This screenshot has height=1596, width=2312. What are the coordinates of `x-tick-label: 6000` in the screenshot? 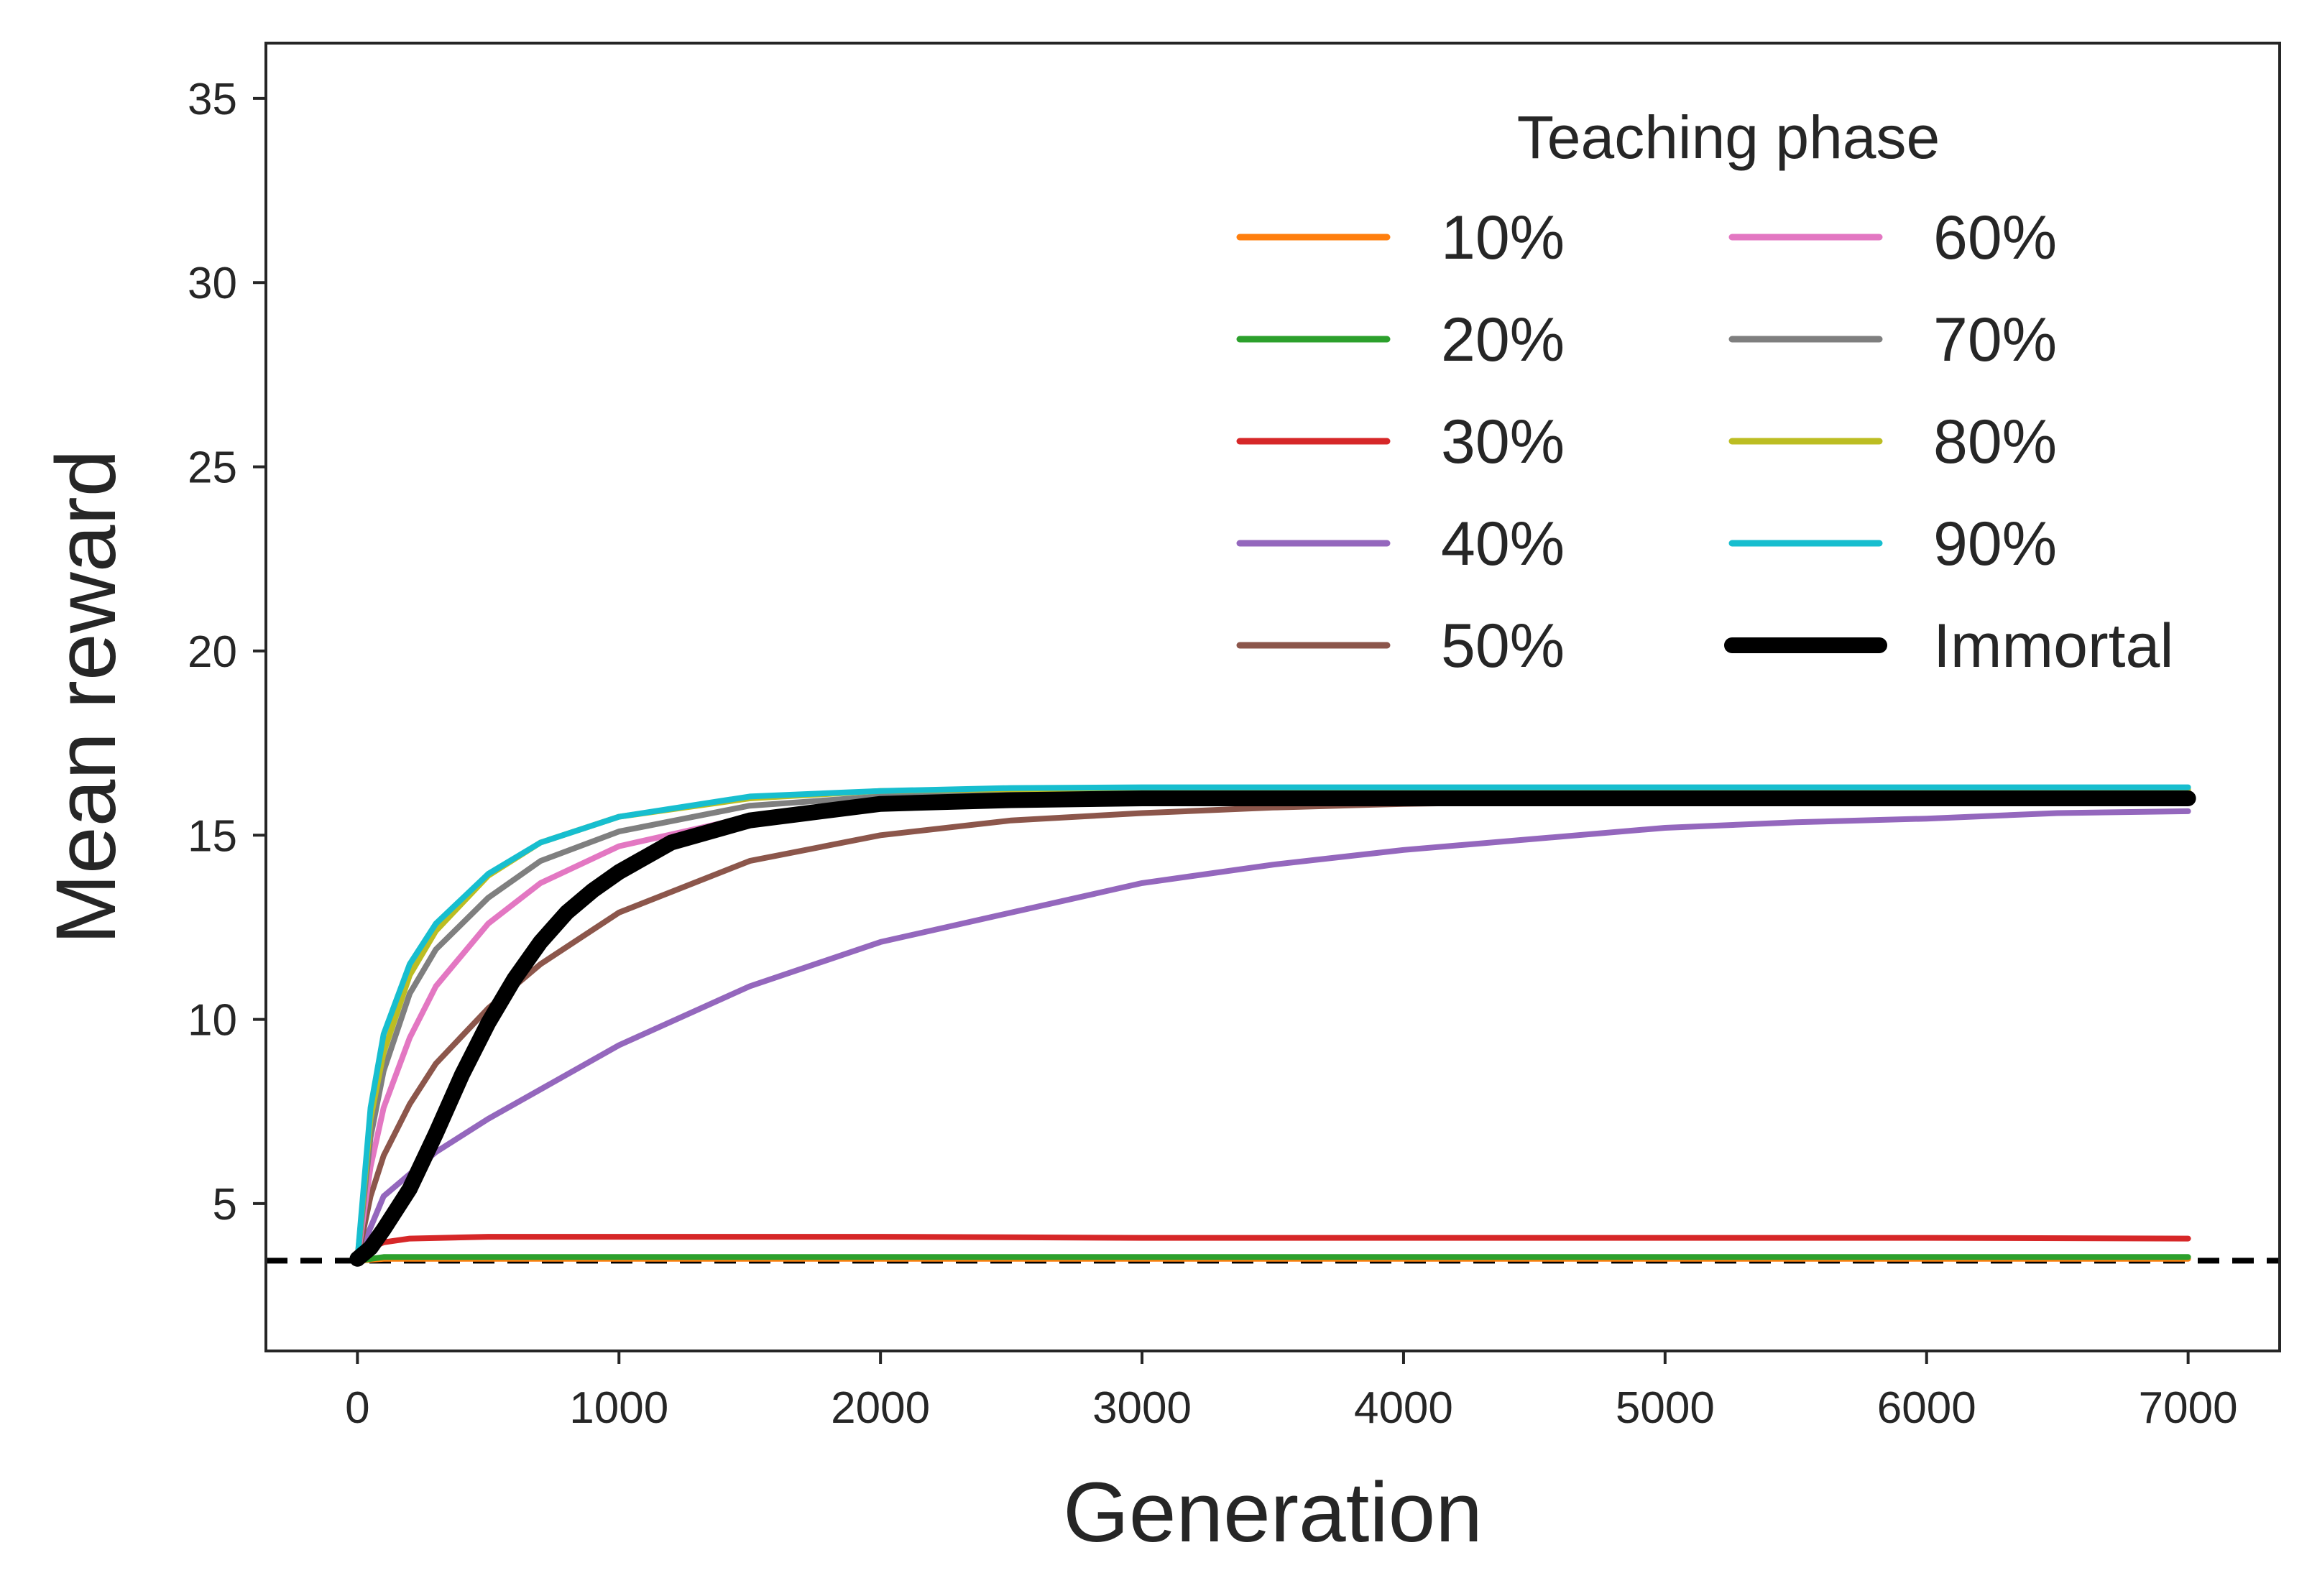 It's located at (1927, 1408).